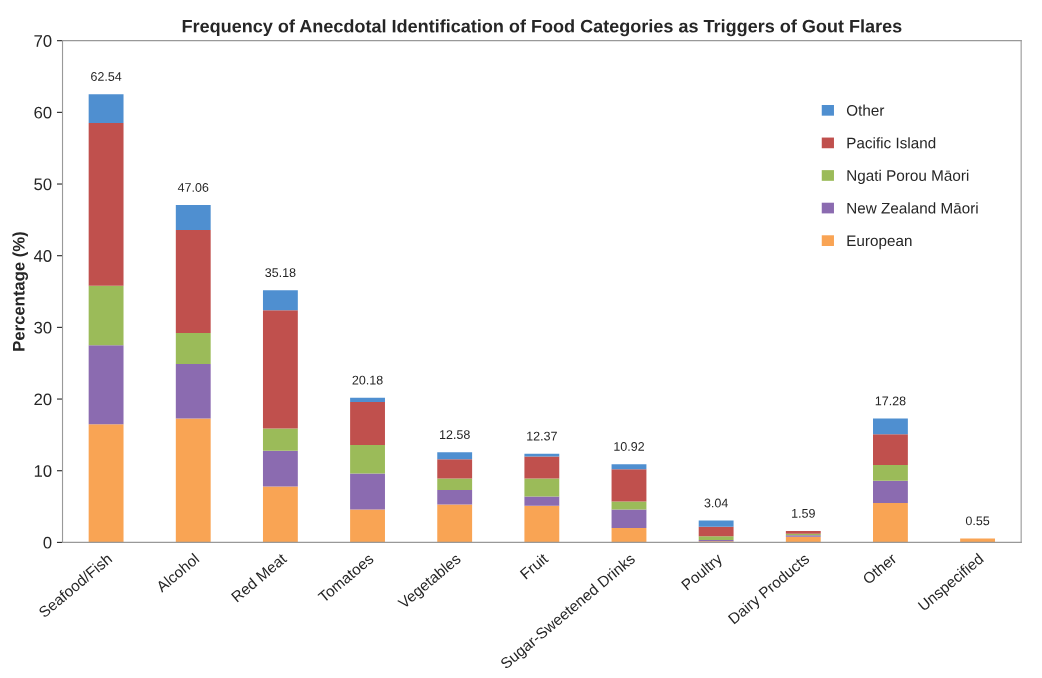  Describe the element at coordinates (20, 291) in the screenshot. I see `y-axis-title: Percentage (%)` at that location.